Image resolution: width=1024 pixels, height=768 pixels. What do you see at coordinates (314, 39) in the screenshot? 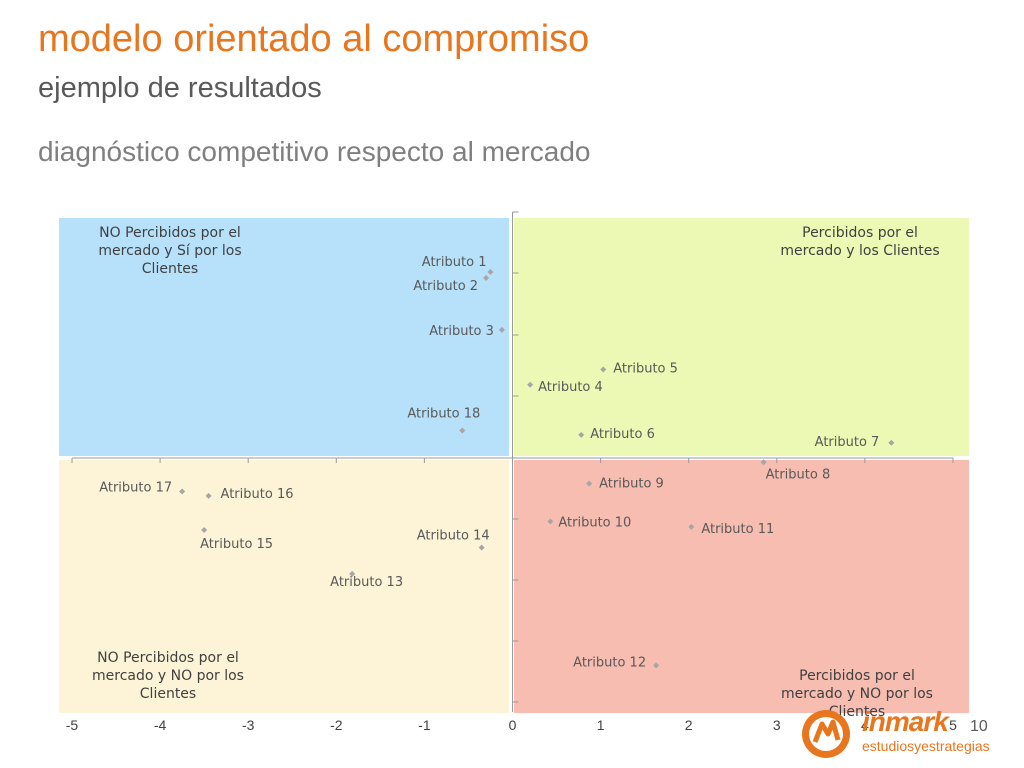
I see `page-title: modelo orientado al compromiso` at bounding box center [314, 39].